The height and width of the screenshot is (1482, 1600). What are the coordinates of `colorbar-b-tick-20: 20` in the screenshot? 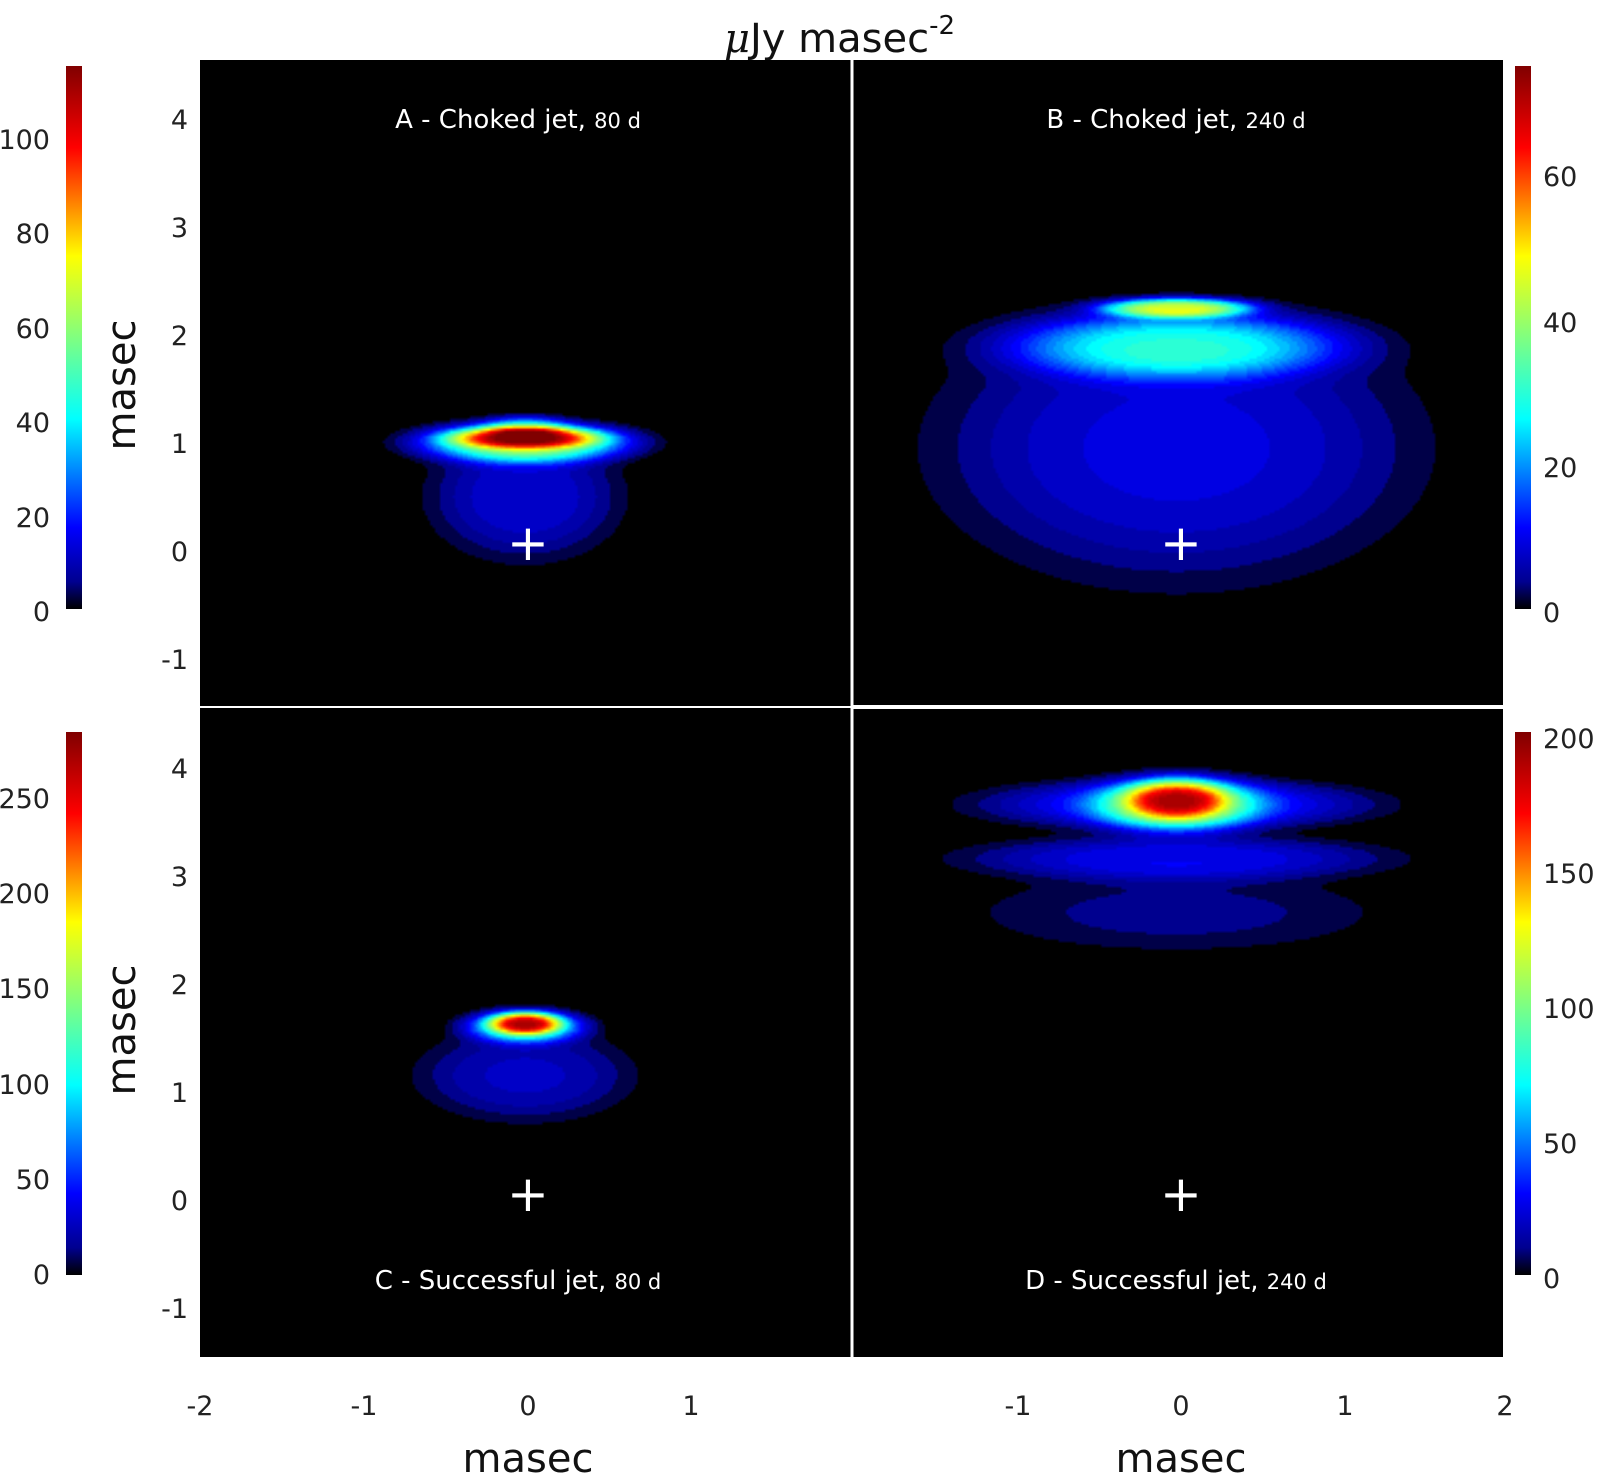 It's located at (1560, 468).